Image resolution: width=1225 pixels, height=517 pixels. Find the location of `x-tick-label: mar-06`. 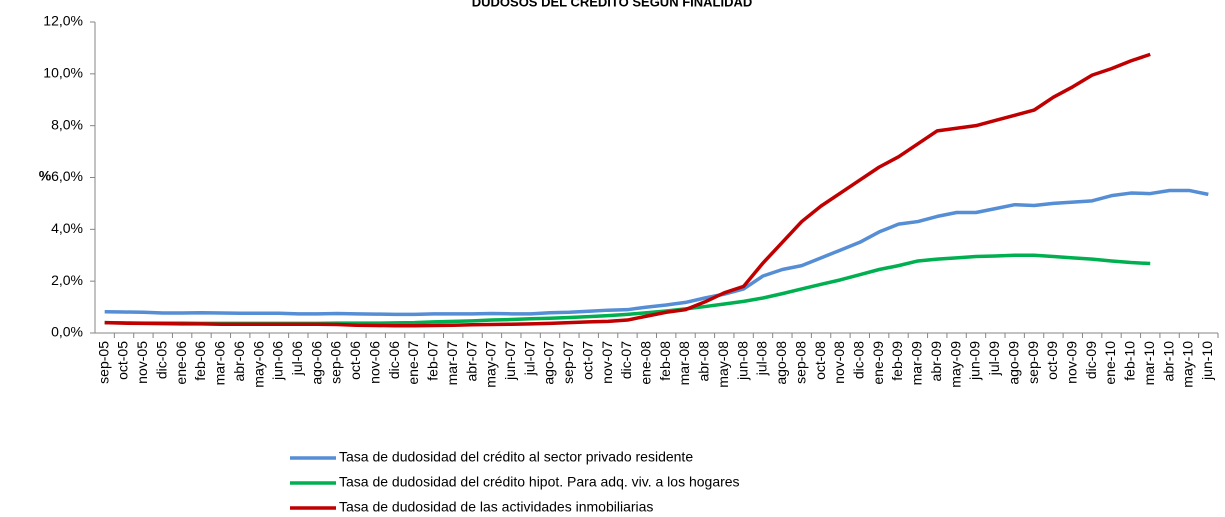

x-tick-label: mar-06 is located at coordinates (220, 363).